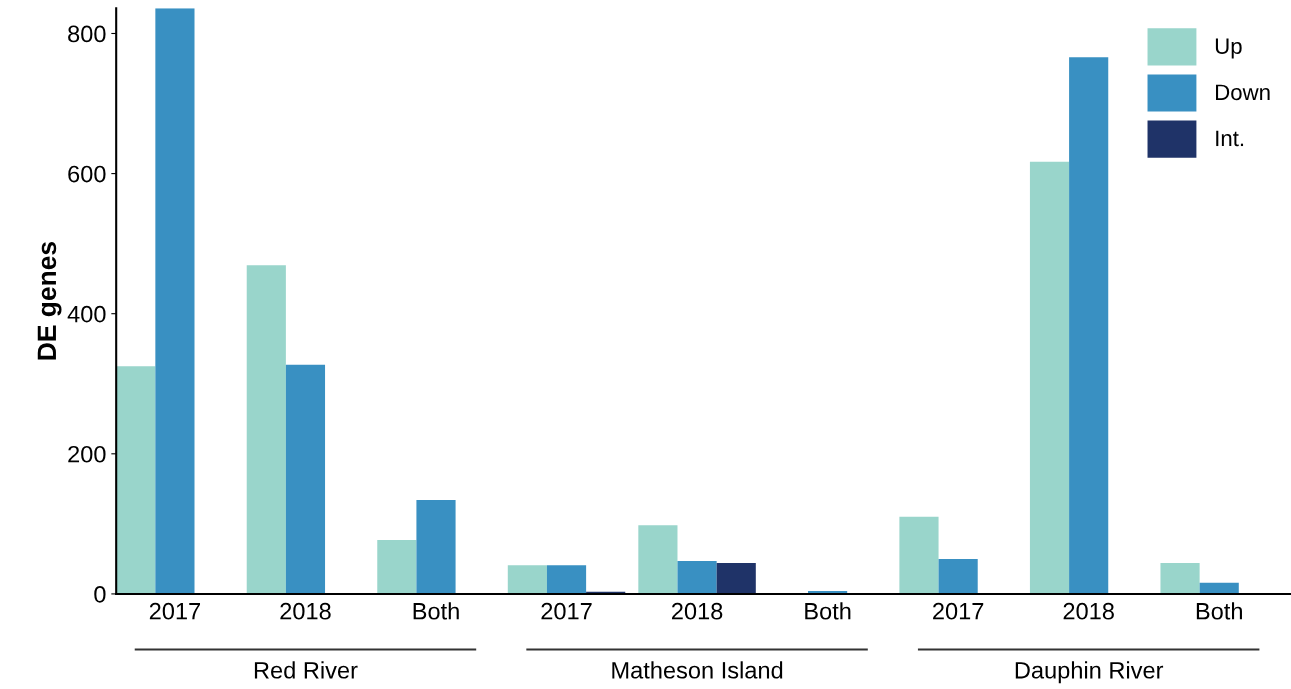 This screenshot has width=1291, height=689. Describe the element at coordinates (87, 454) in the screenshot. I see `y-tick-label: 200` at that location.